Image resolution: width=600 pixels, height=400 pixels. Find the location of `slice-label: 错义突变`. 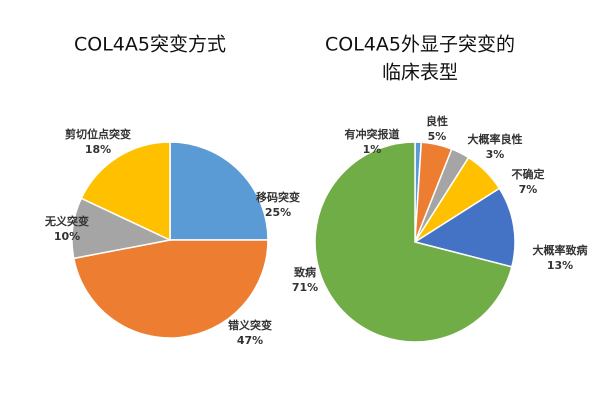

slice-label: 错义突变 is located at coordinates (250, 325).